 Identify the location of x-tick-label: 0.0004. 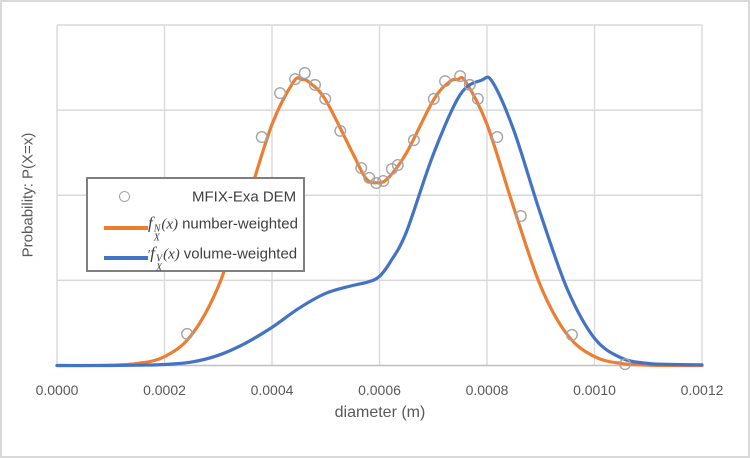
(272, 390).